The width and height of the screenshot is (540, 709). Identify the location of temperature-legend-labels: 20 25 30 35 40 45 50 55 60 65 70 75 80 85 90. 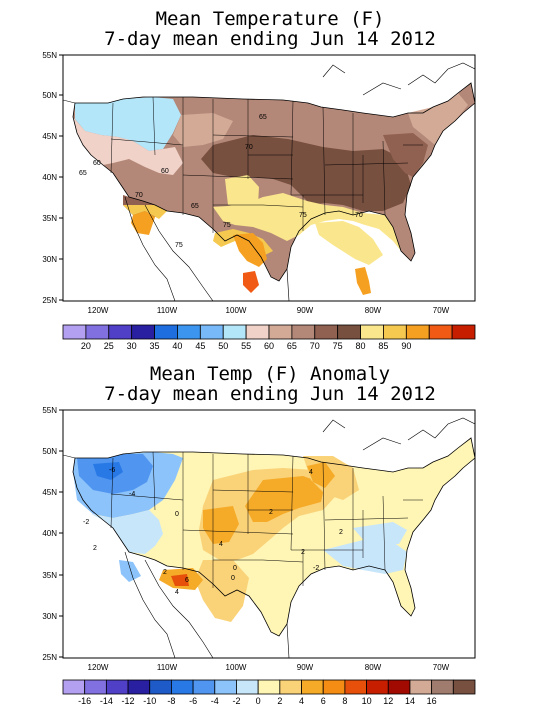
(246, 346).